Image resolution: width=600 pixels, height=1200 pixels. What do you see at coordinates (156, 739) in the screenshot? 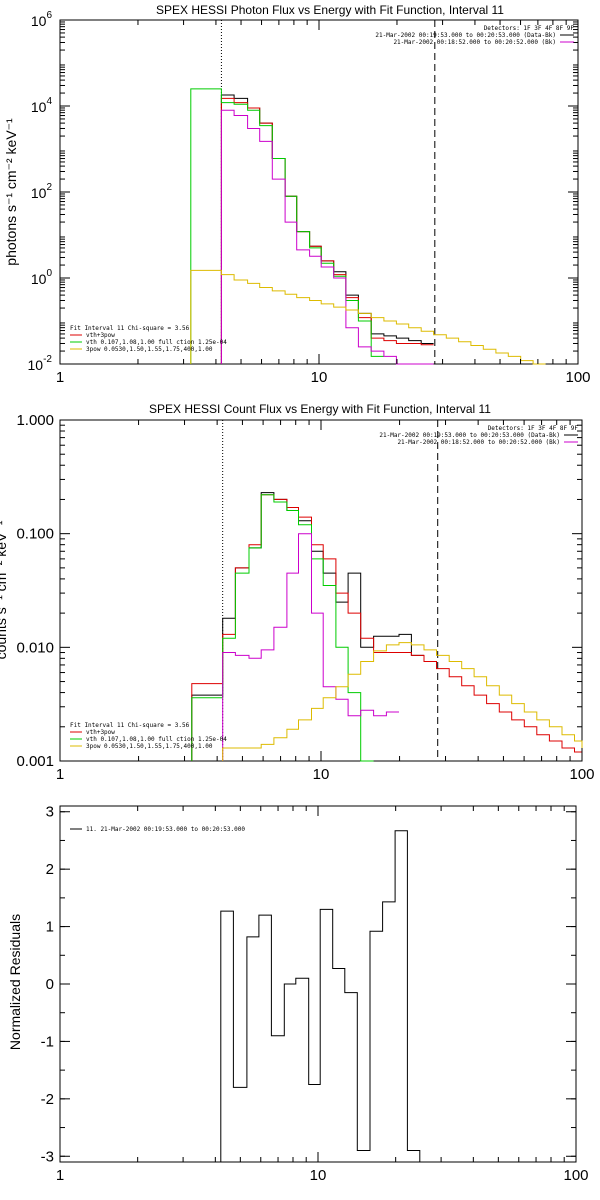
I see `count-legend-bottom-entry: vth 0.107,1.08,1.00 full ction 1.25e-04` at bounding box center [156, 739].